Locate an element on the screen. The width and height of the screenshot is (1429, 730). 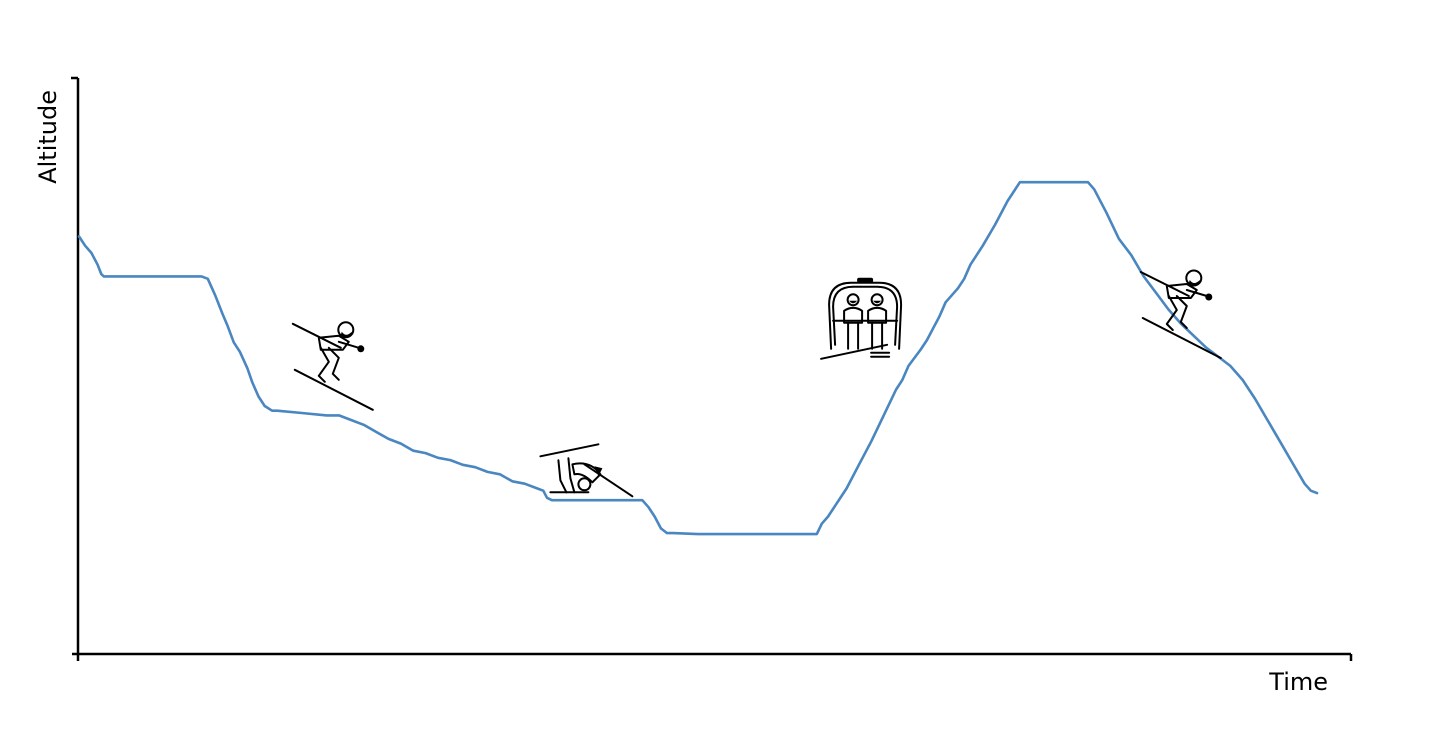
y-axis-label: Altitude is located at coordinates (48, 137).